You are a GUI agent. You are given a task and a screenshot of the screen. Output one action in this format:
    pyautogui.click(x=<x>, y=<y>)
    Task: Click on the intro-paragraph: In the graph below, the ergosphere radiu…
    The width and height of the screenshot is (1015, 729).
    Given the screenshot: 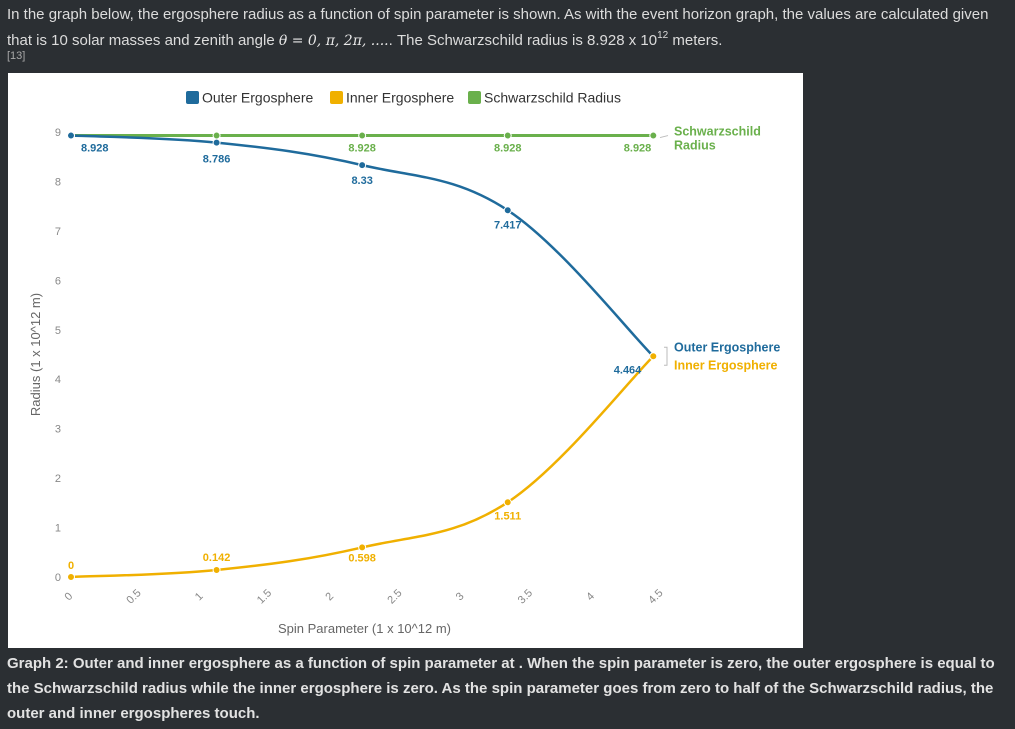 What is the action you would take?
    pyautogui.click(x=507, y=28)
    